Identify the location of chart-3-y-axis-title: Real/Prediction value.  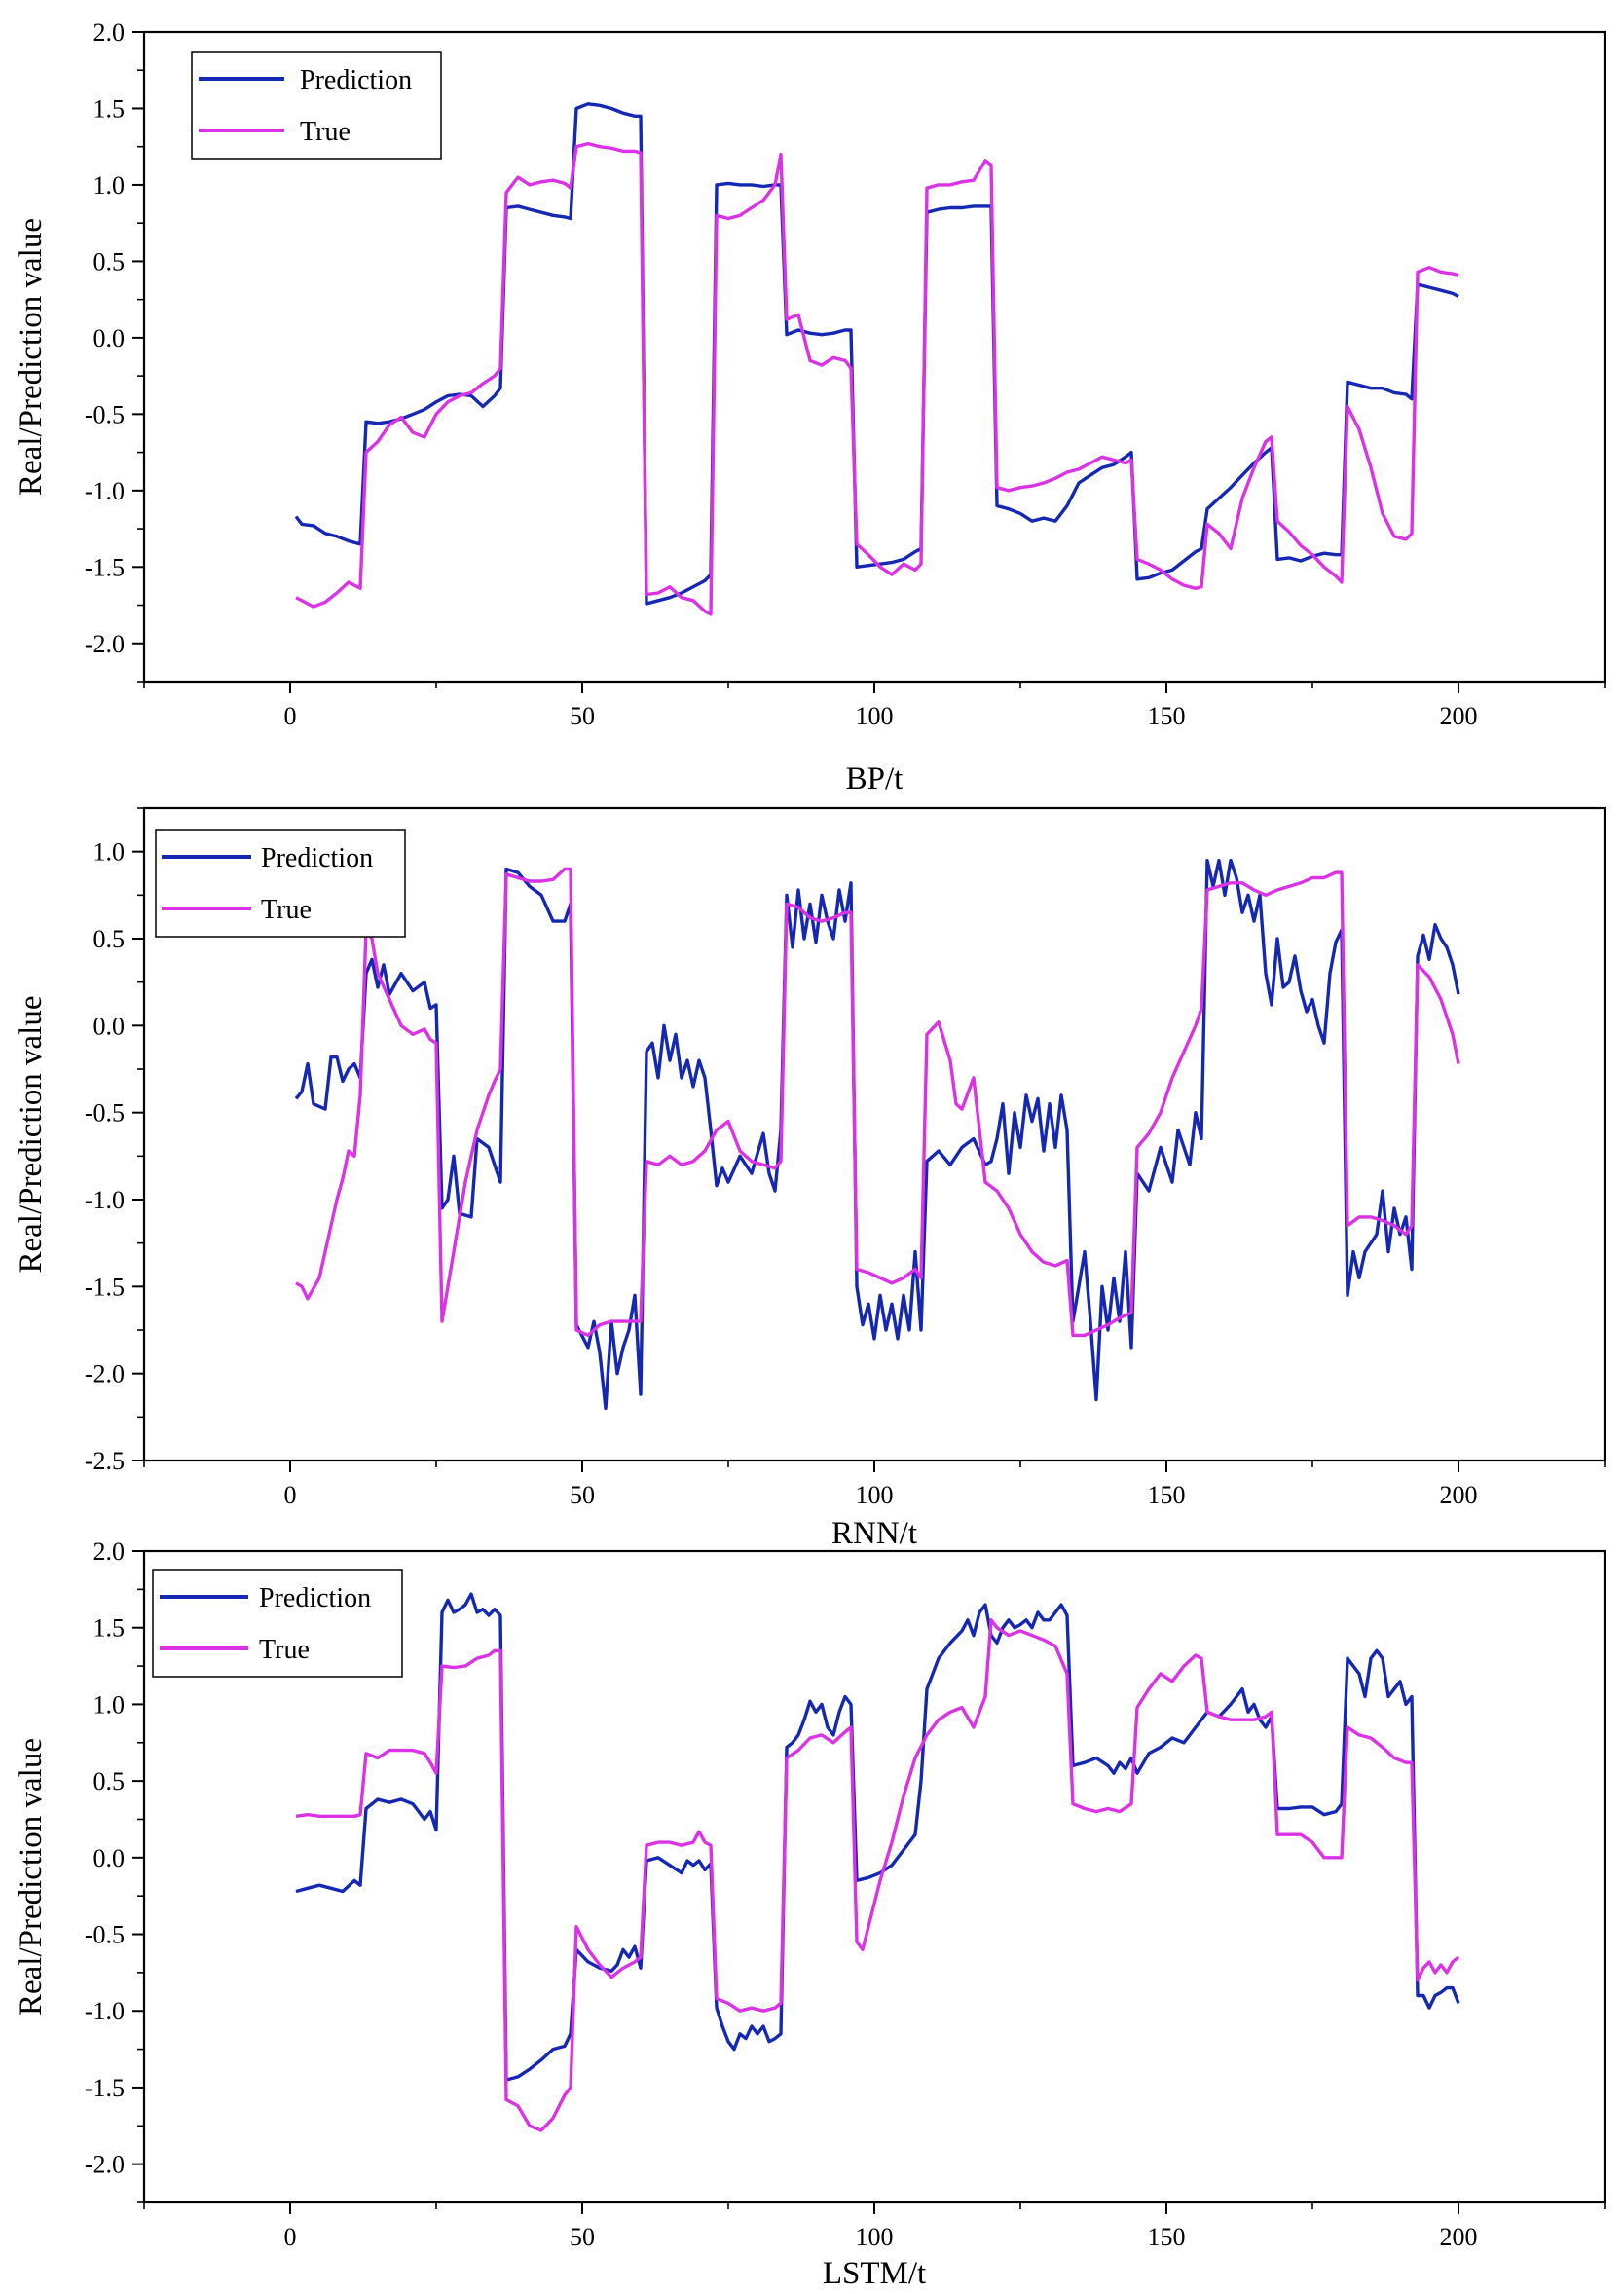
(31, 1877).